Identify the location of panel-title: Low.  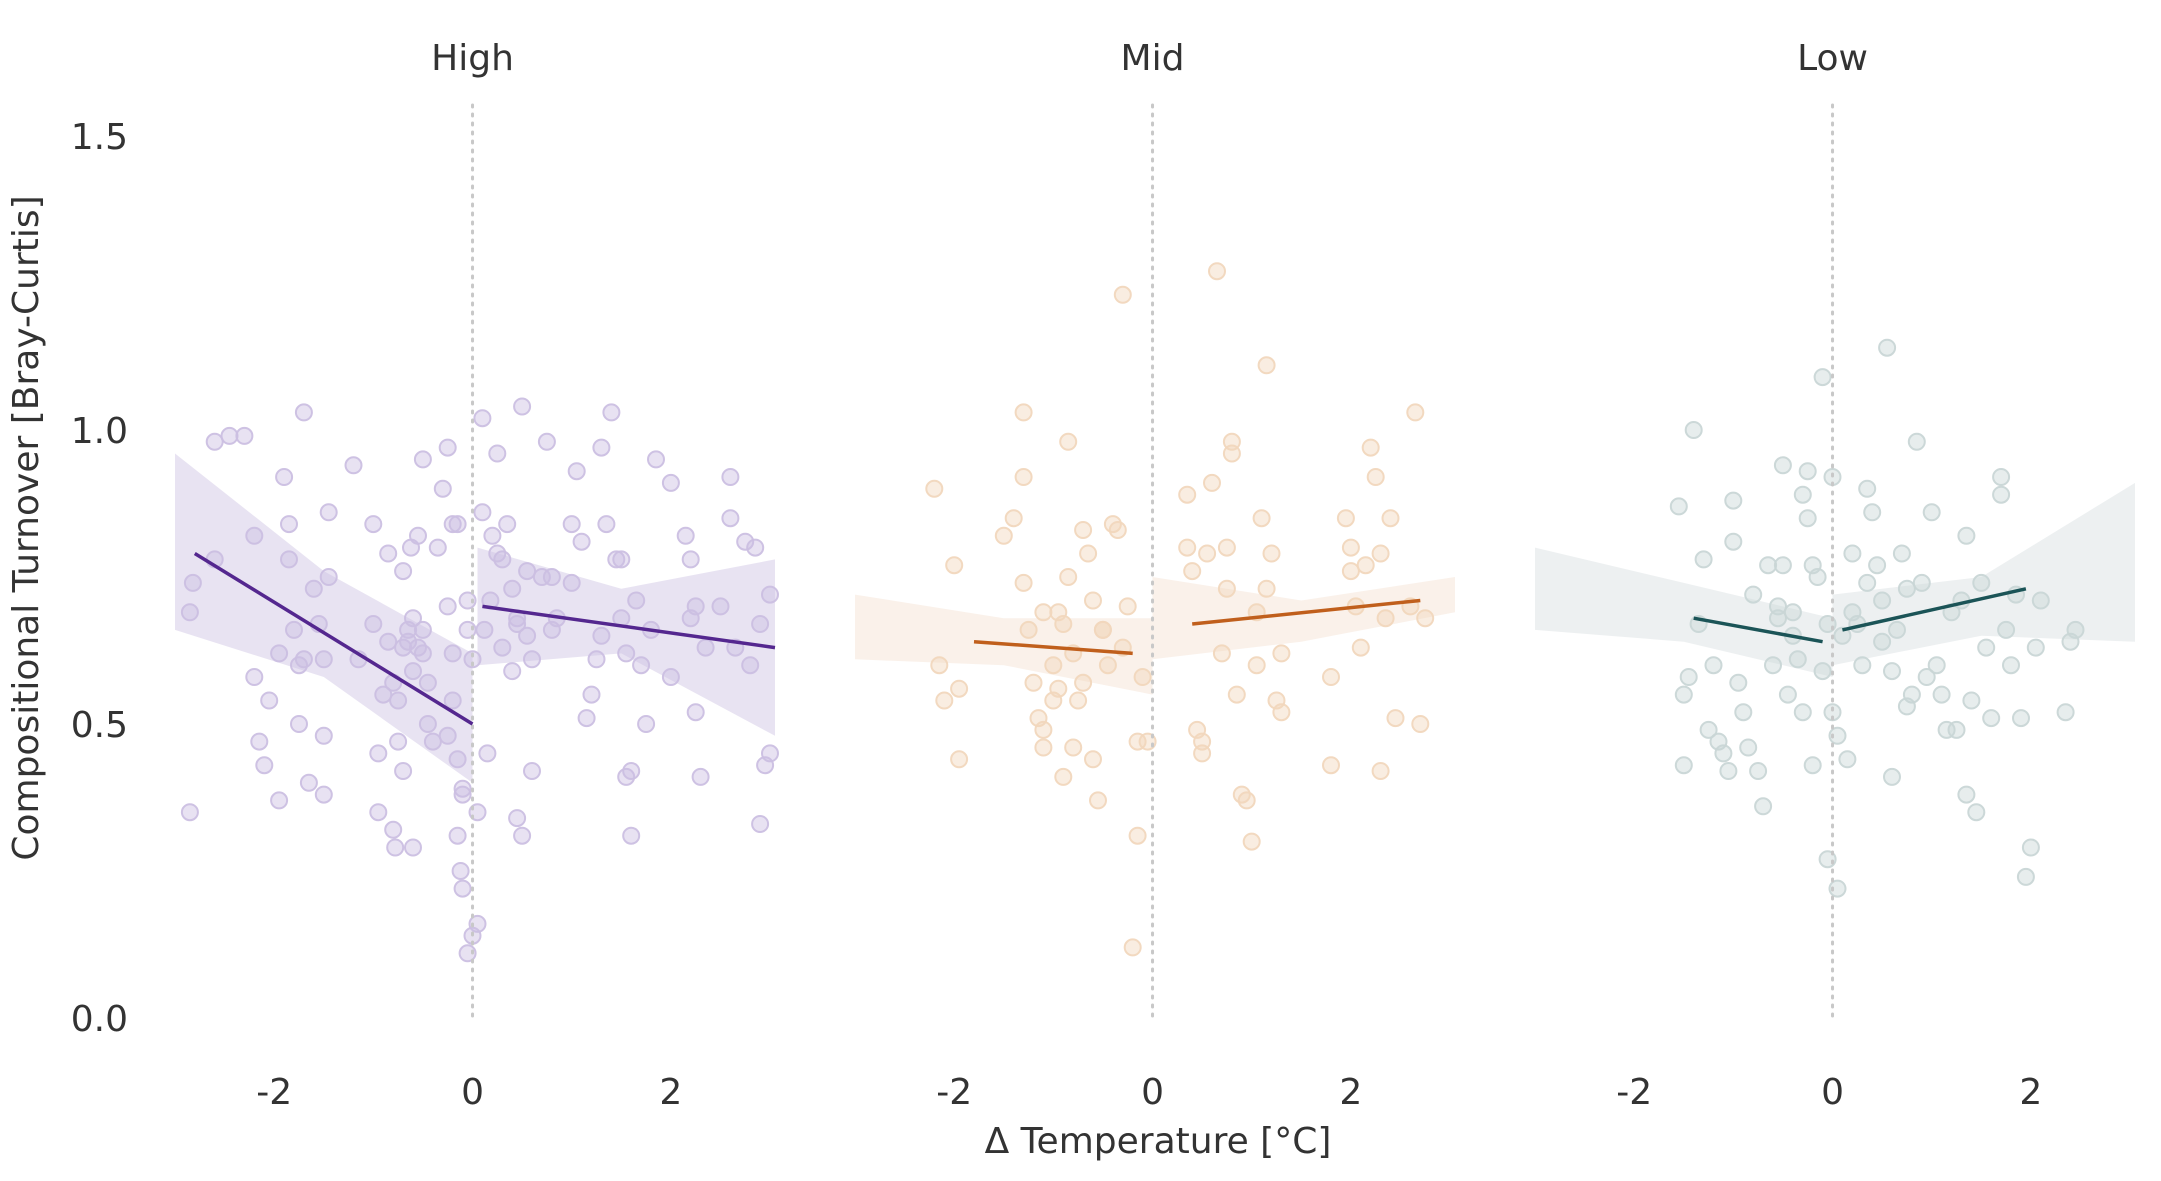
(1832, 58).